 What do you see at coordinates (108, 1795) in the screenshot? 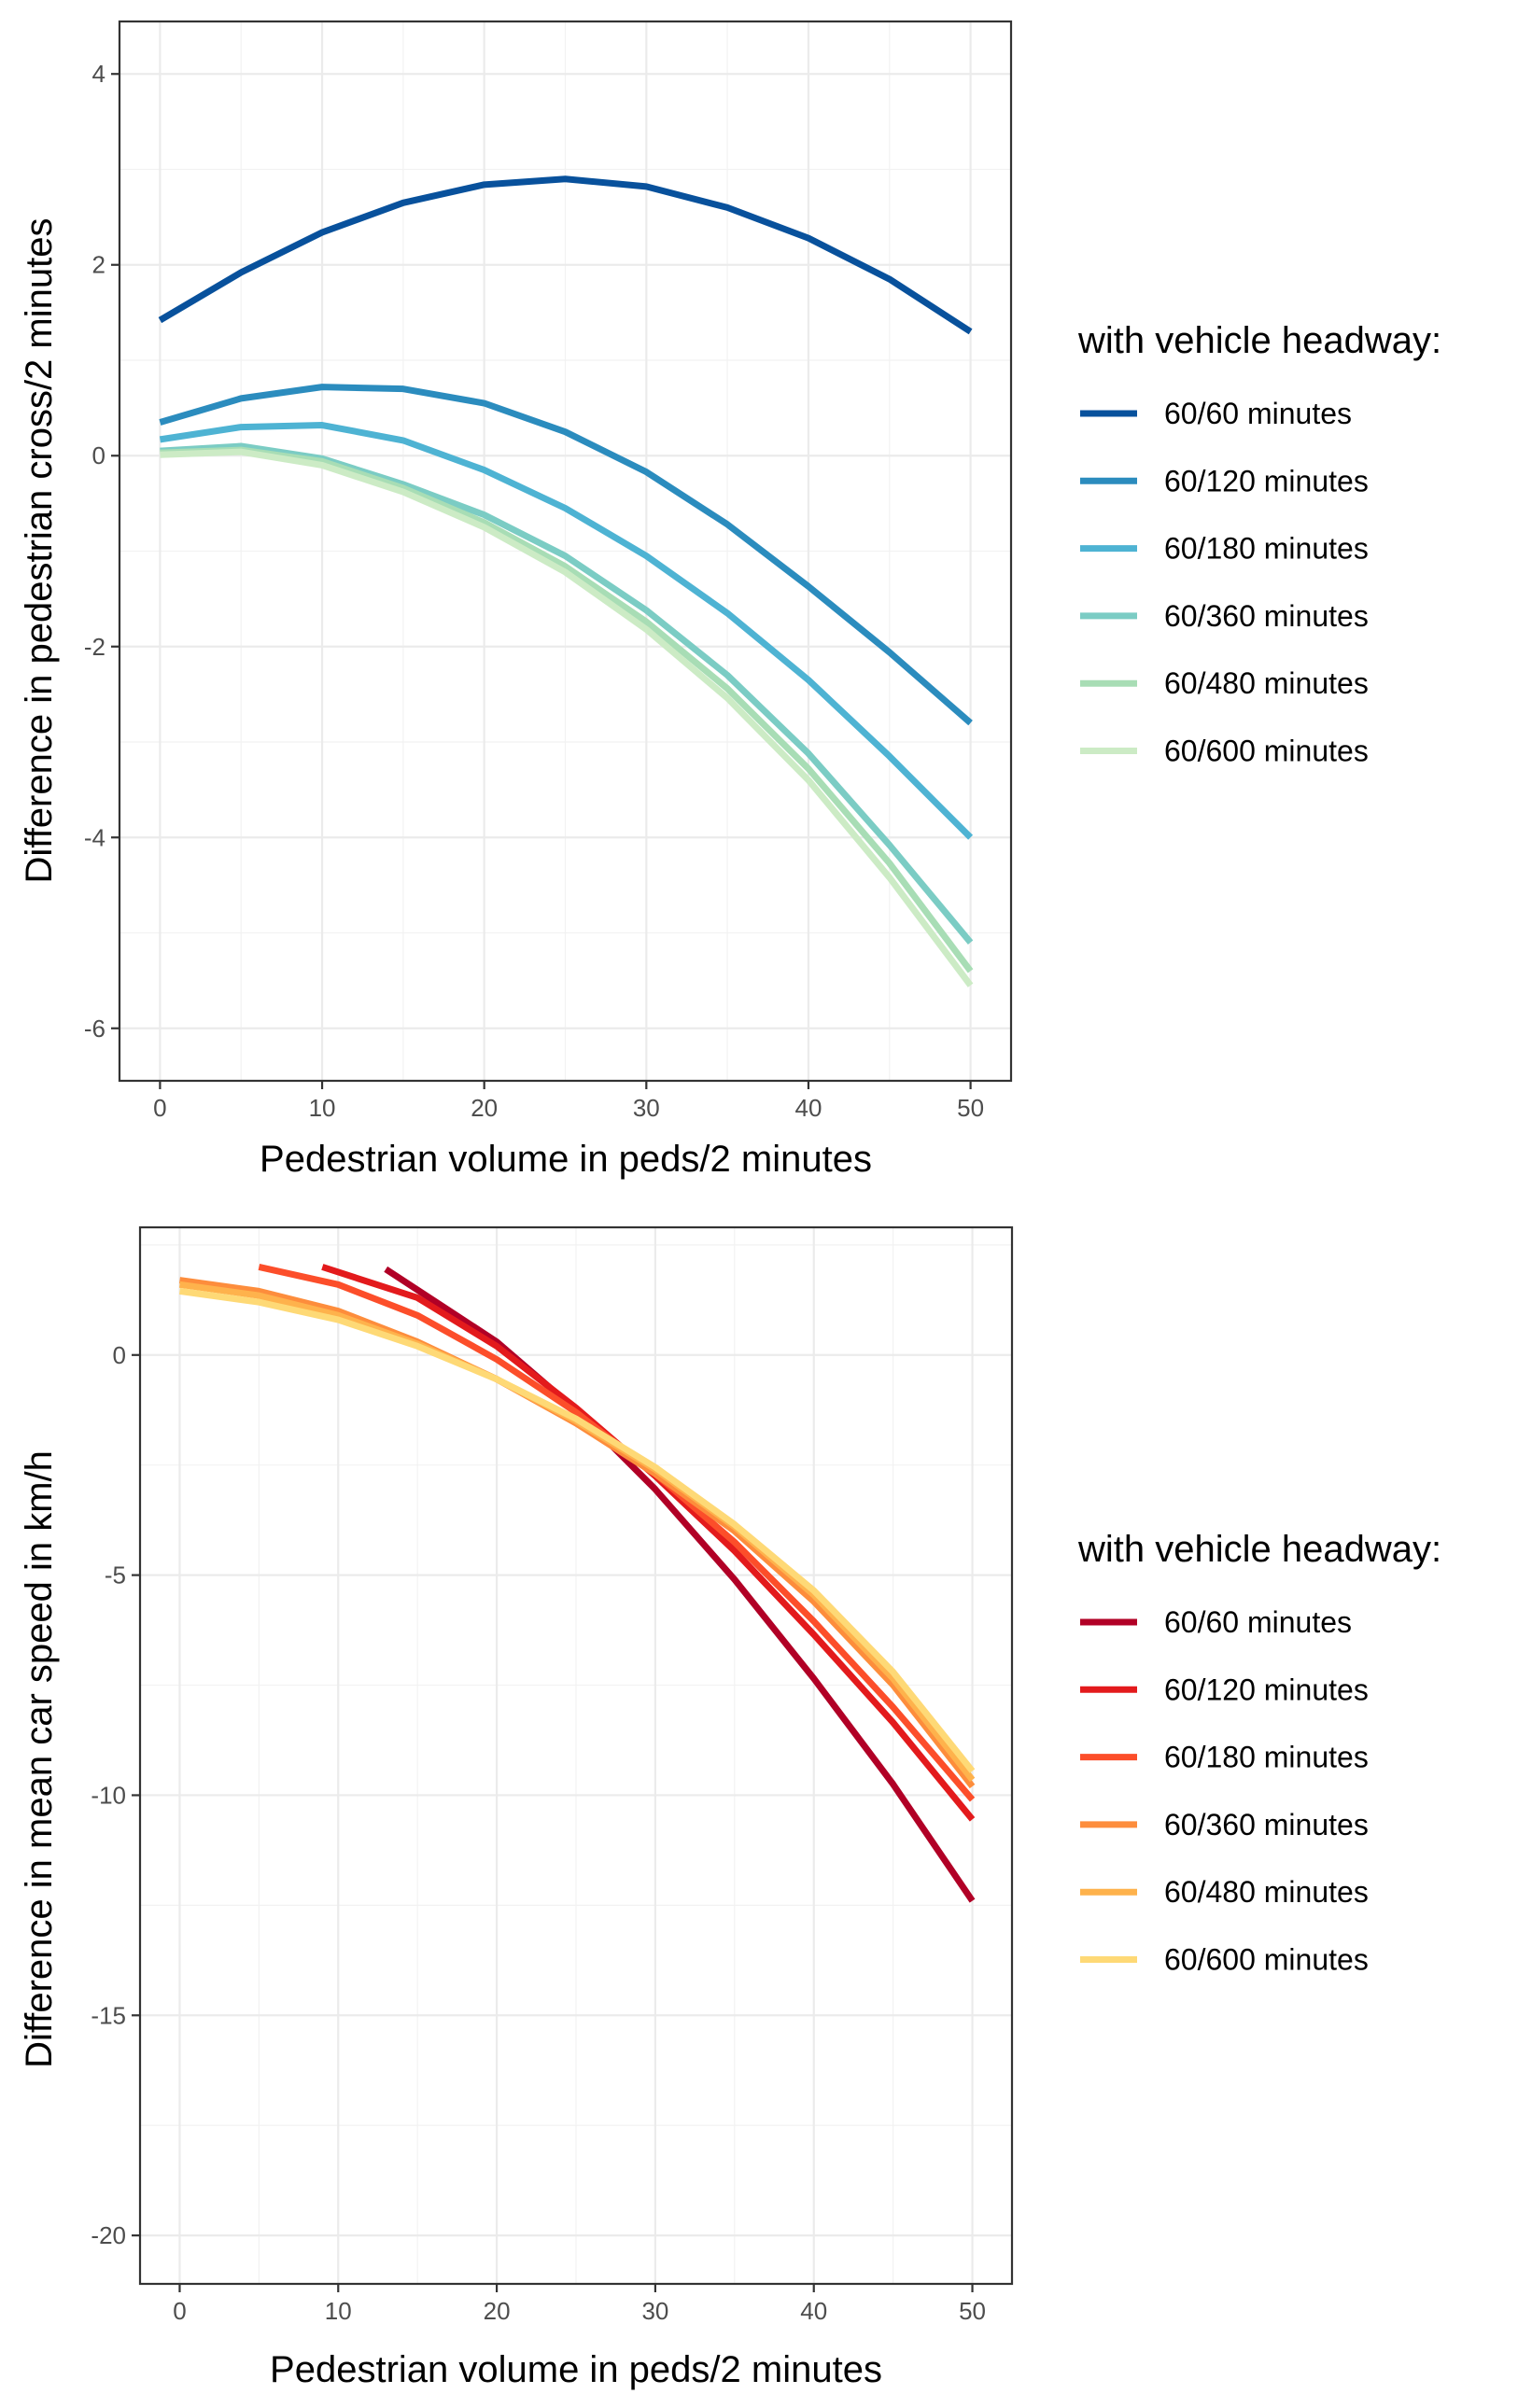
I see `y-tick-label: -10` at bounding box center [108, 1795].